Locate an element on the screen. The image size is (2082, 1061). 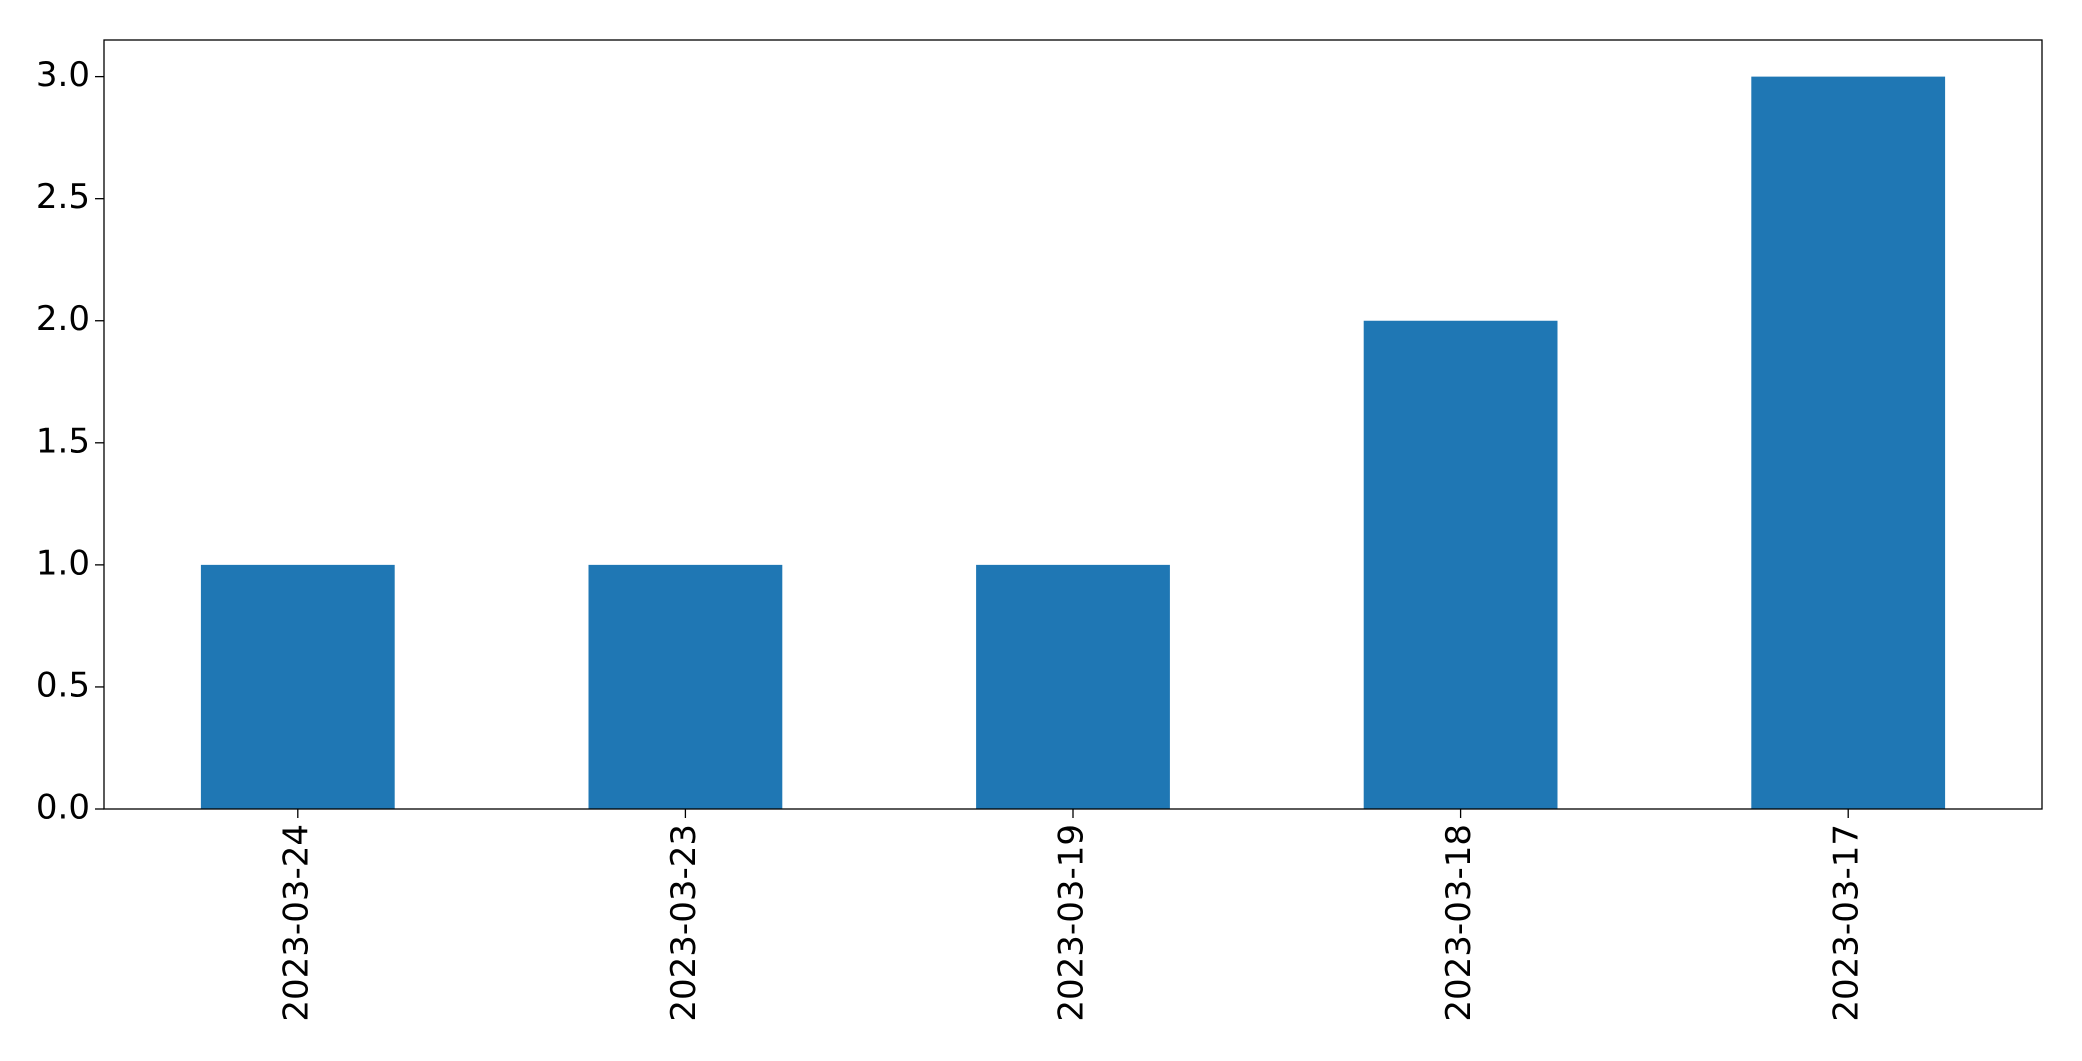
y-tick-label: 2.0 is located at coordinates (63, 319).